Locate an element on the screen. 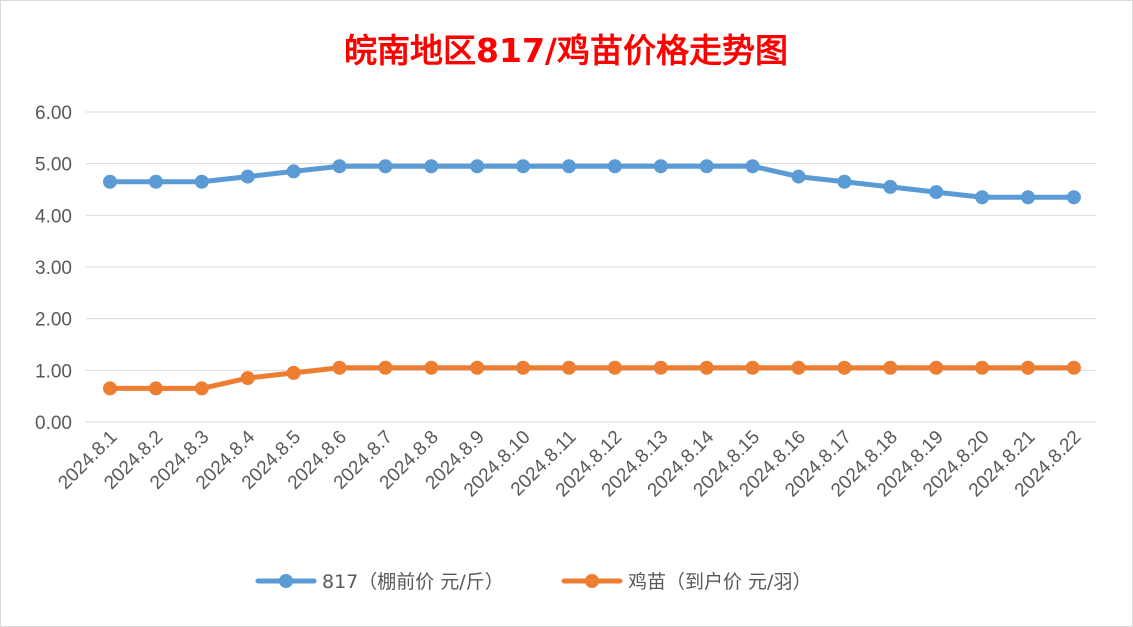 The image size is (1133, 627). legend-label: 817（棚前价 元/斤） is located at coordinates (413, 582).